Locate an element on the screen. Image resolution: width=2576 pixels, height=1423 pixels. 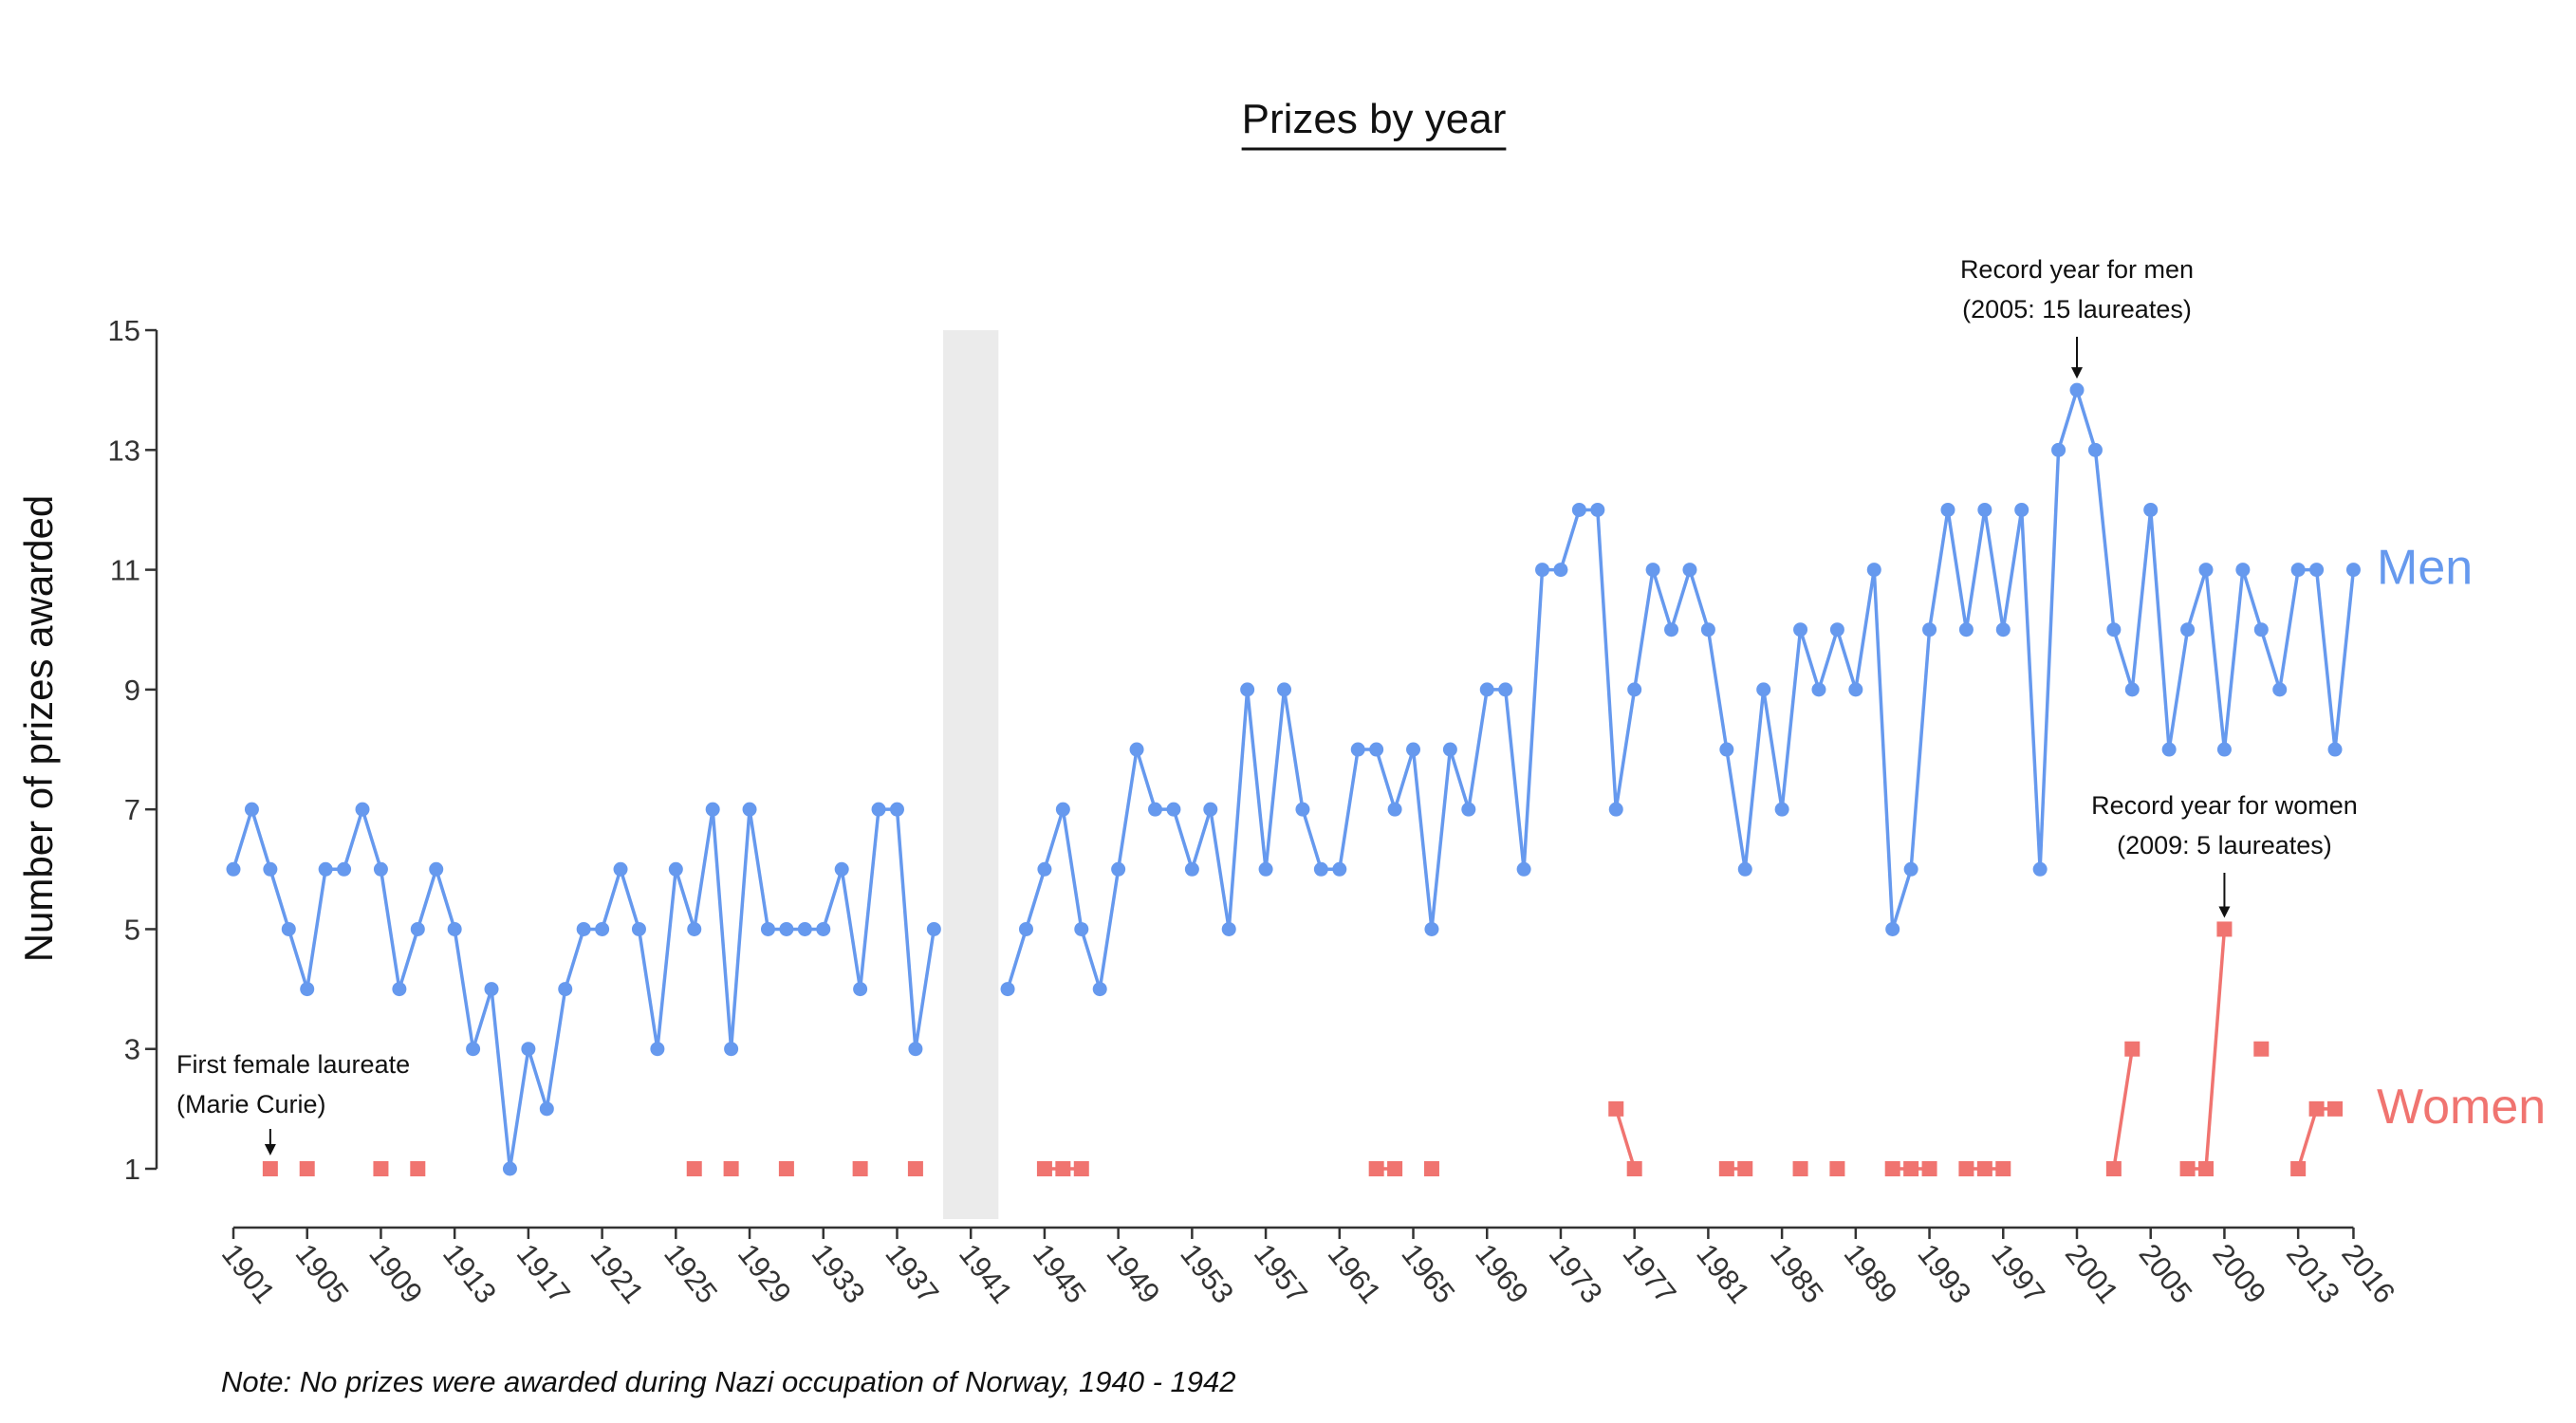
occupation-period-shade is located at coordinates (971, 774).